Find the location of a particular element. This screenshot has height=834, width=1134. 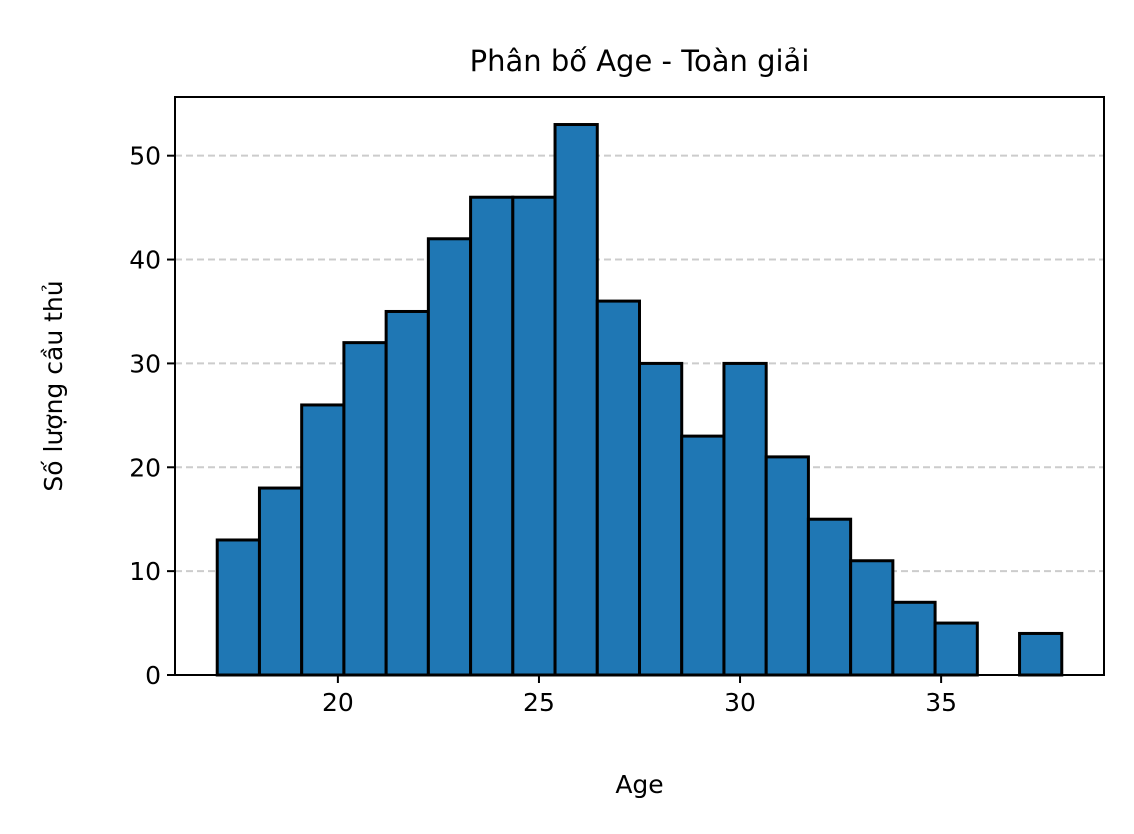

x-tick-label: 20 is located at coordinates (338, 702).